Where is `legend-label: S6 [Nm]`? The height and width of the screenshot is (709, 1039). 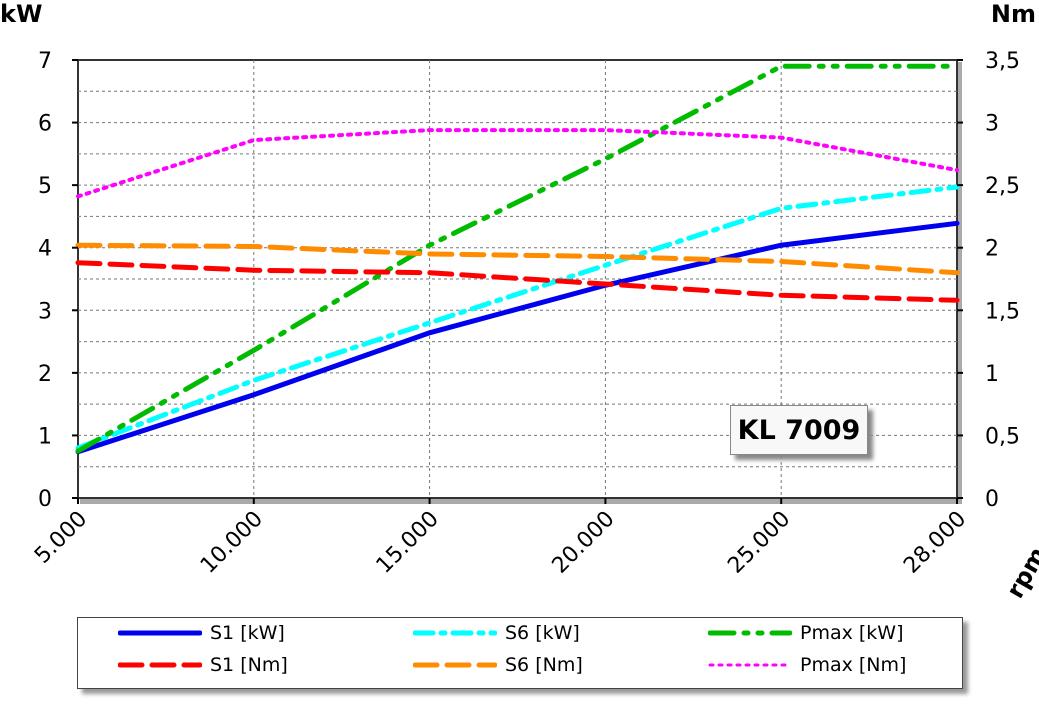 legend-label: S6 [Nm] is located at coordinates (544, 665).